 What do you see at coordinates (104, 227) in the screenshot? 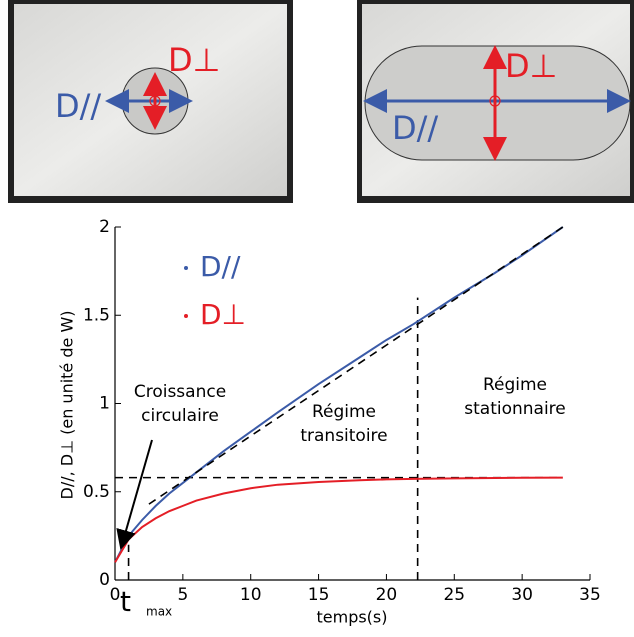
I see `y-tick-label: 2` at bounding box center [104, 227].